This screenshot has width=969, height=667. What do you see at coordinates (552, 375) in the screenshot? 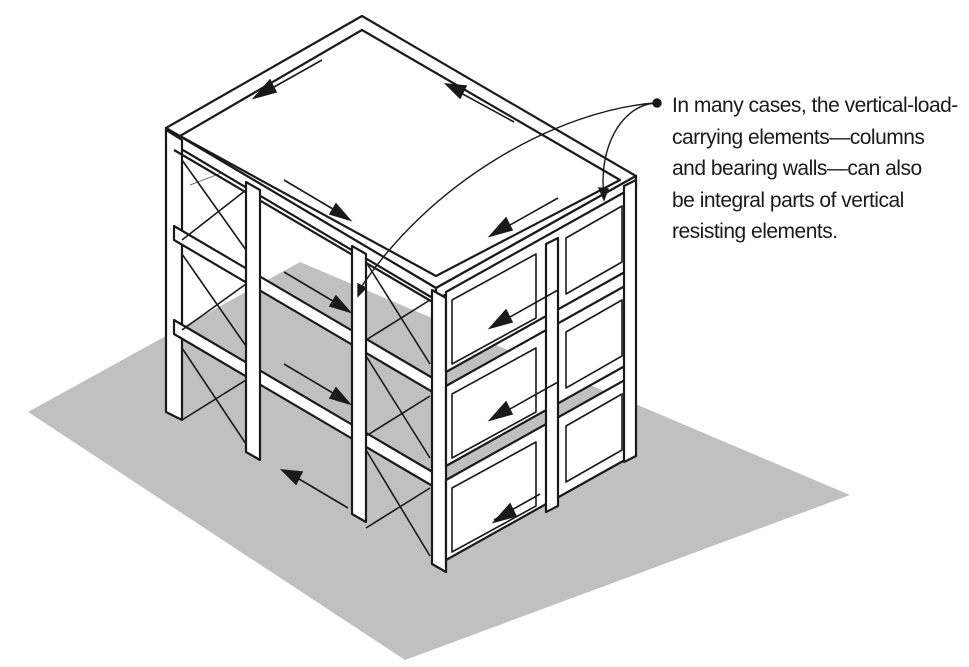
I see `right-wall-pier` at bounding box center [552, 375].